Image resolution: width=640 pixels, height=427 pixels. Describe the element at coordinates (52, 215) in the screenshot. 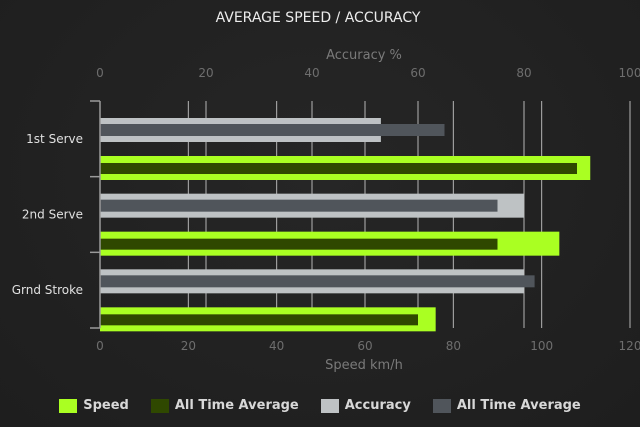

I see `category-label: 2nd Serve` at that location.